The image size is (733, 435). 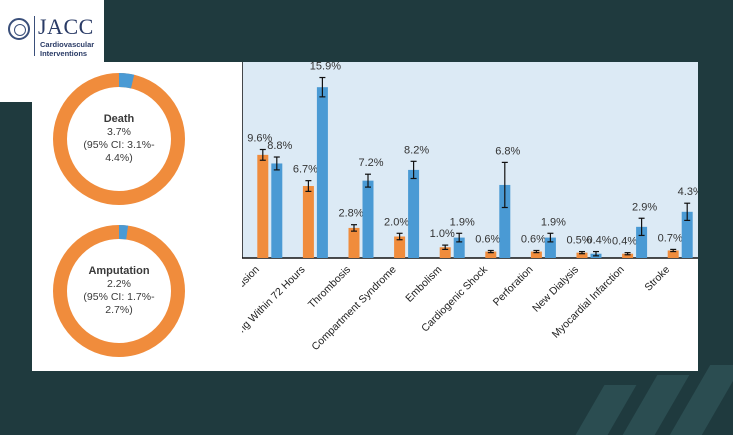 I want to click on logo-title: JACC, so click(x=66, y=26).